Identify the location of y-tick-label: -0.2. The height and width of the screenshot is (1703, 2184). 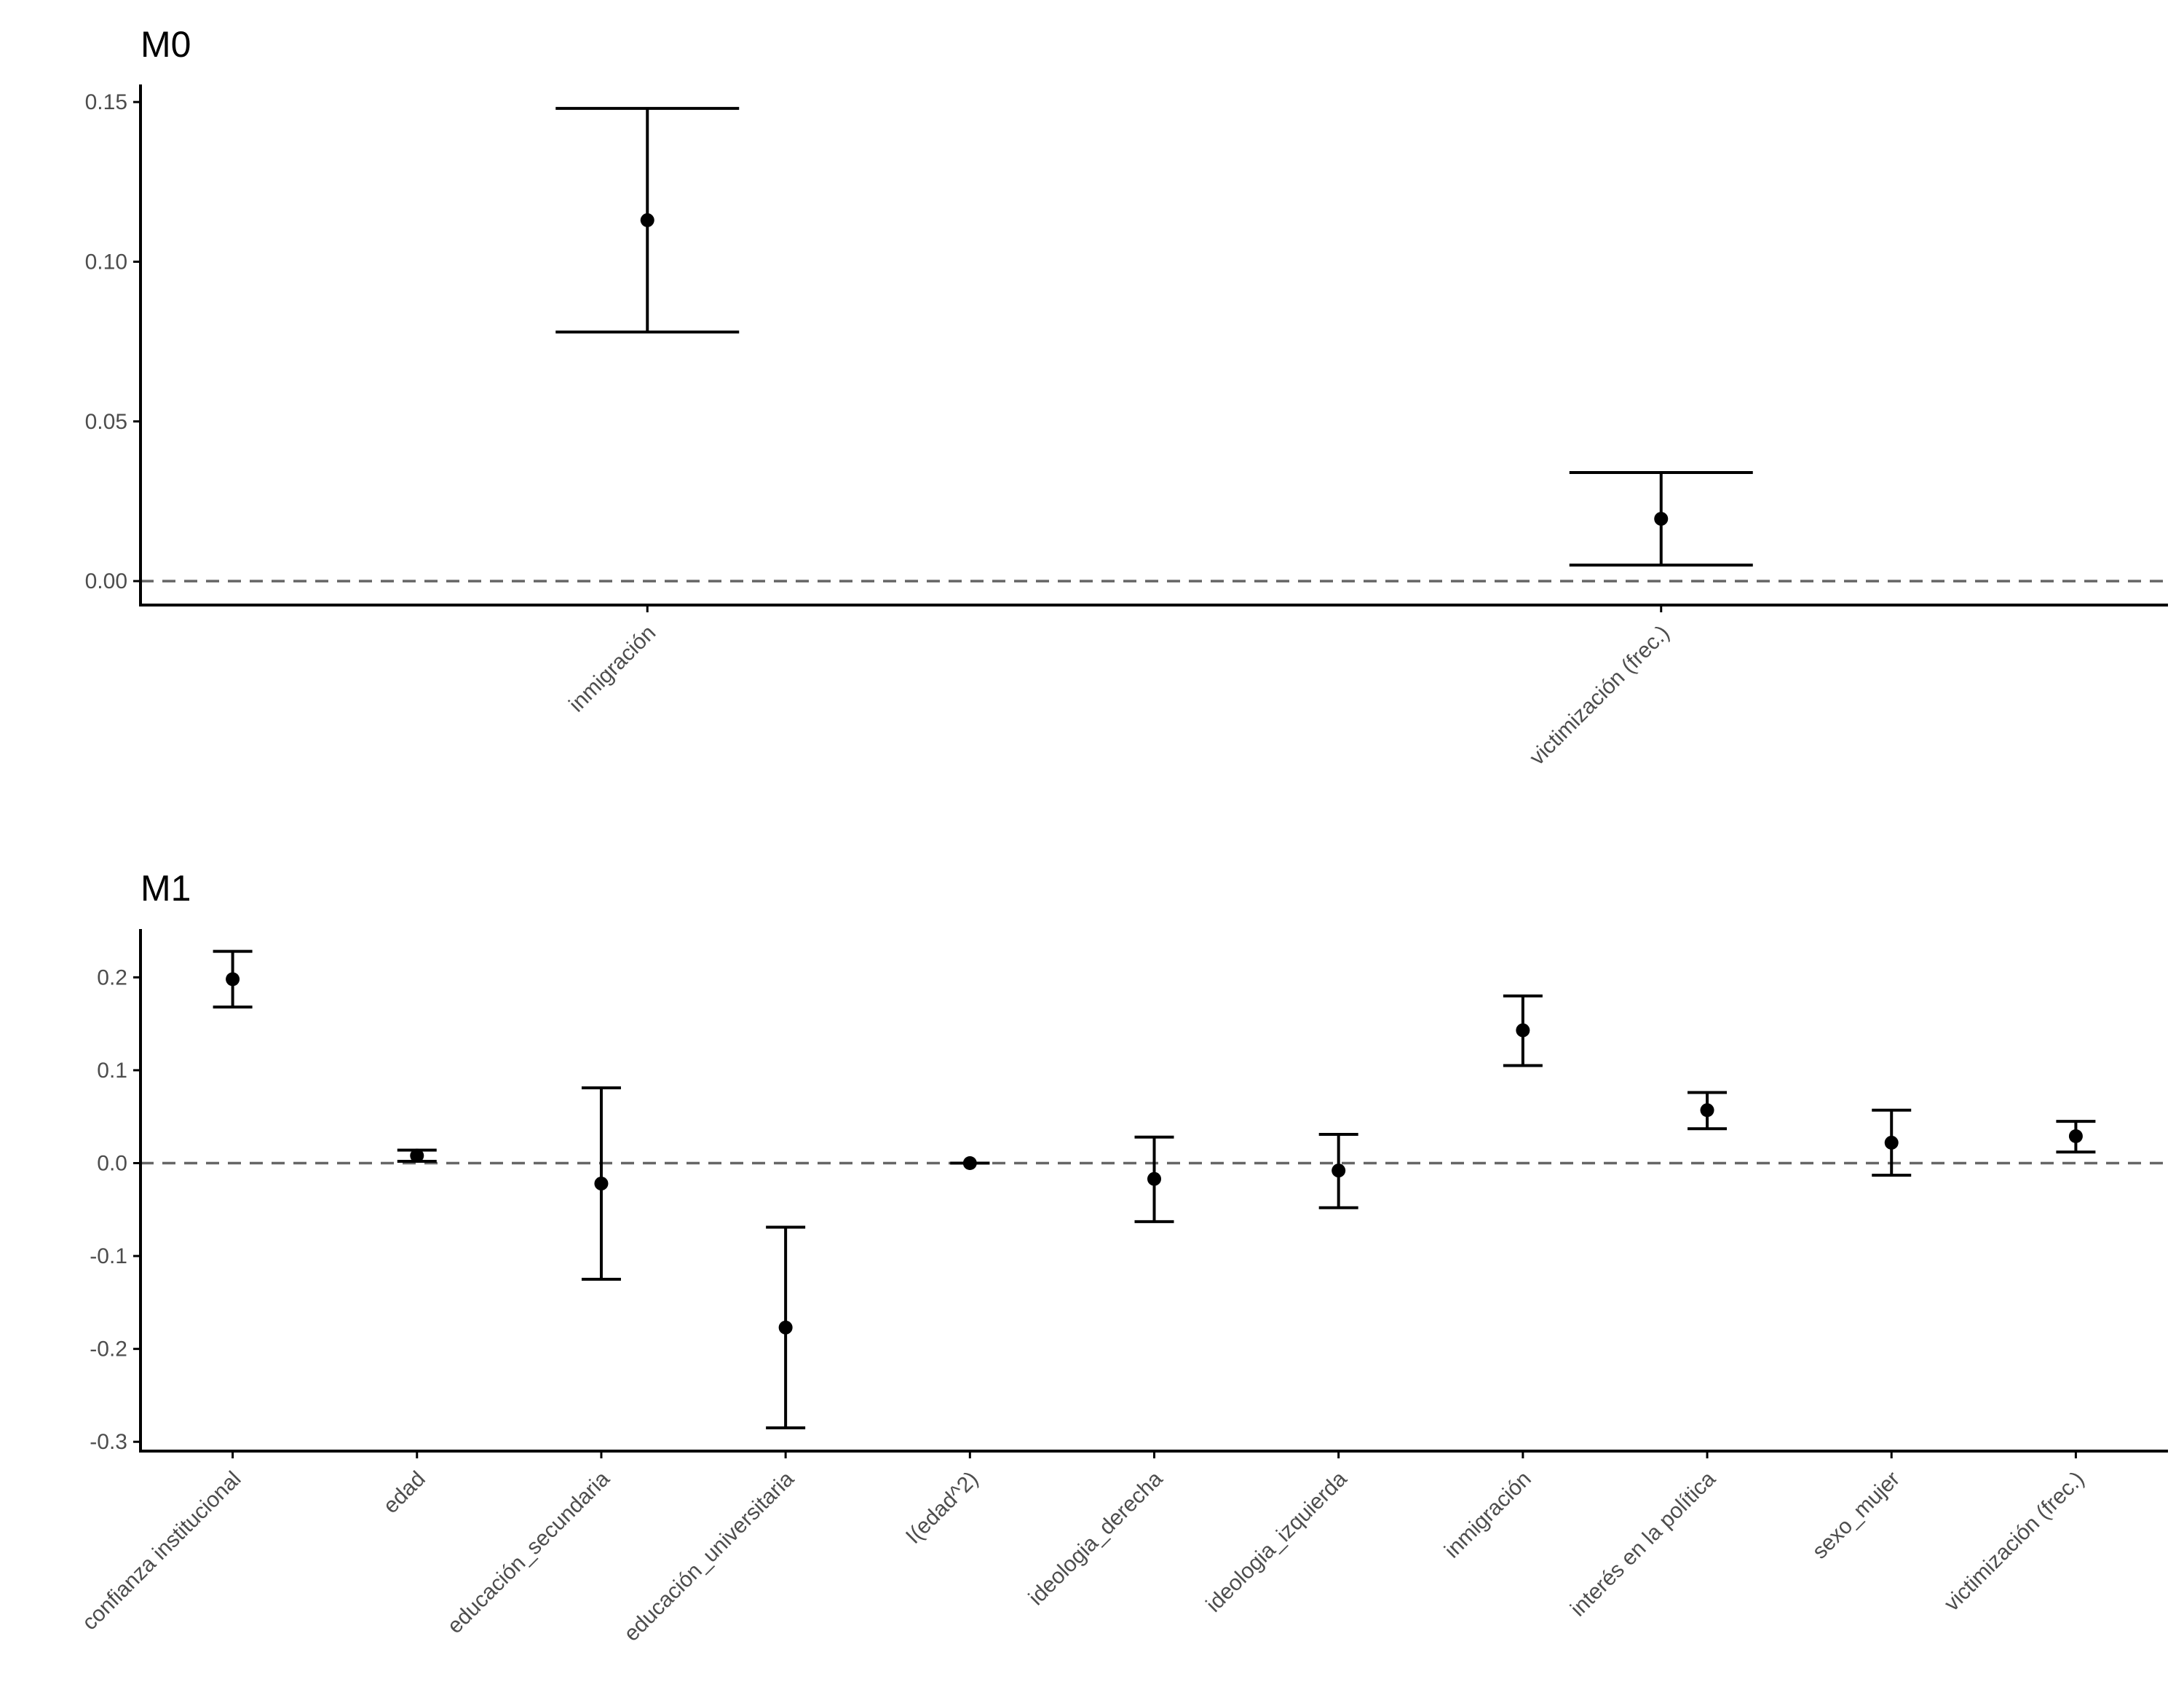
(108, 1349).